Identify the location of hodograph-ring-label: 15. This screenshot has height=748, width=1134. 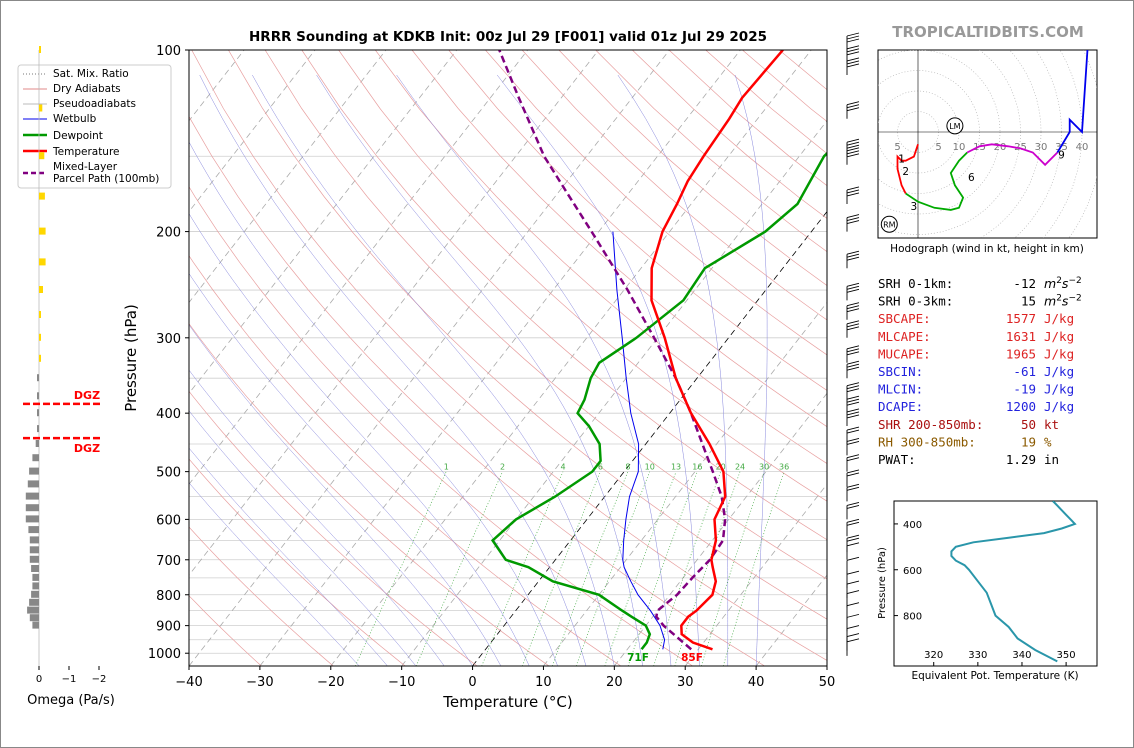
(979, 147).